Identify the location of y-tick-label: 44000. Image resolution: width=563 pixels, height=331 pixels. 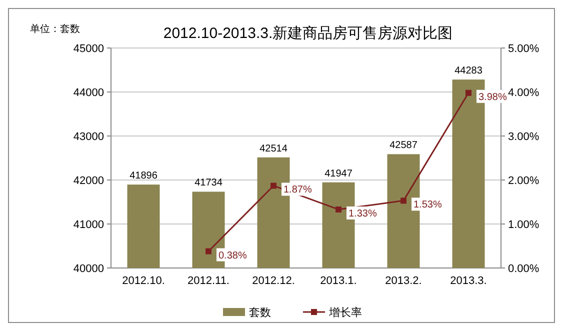
(88, 93).